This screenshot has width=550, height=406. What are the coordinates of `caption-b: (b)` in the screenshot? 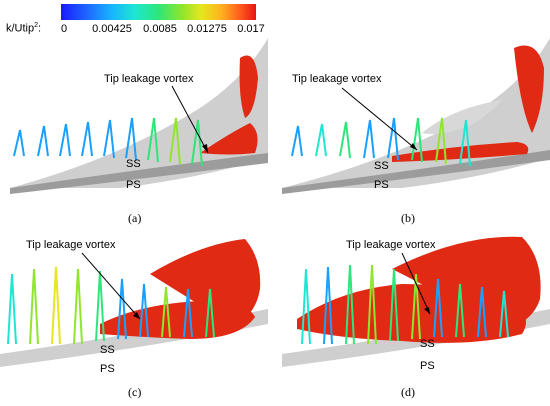 It's located at (408, 218).